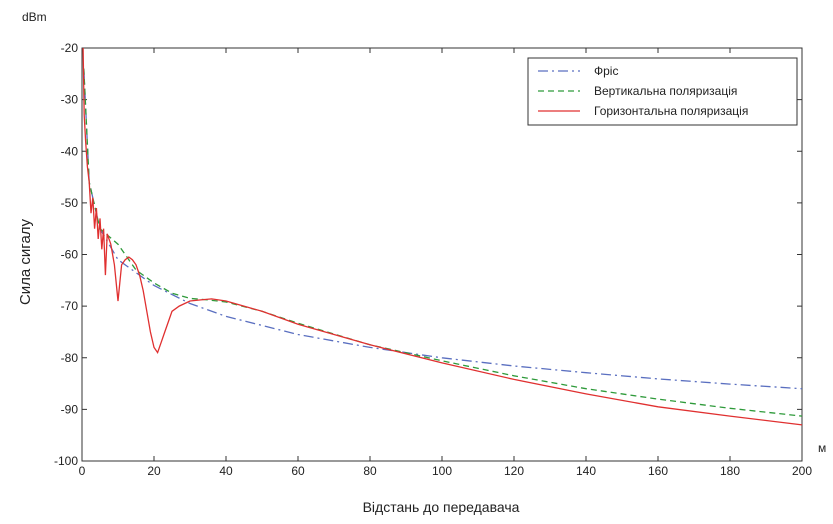 The width and height of the screenshot is (833, 524). I want to click on x-tick-label: 40, so click(226, 471).